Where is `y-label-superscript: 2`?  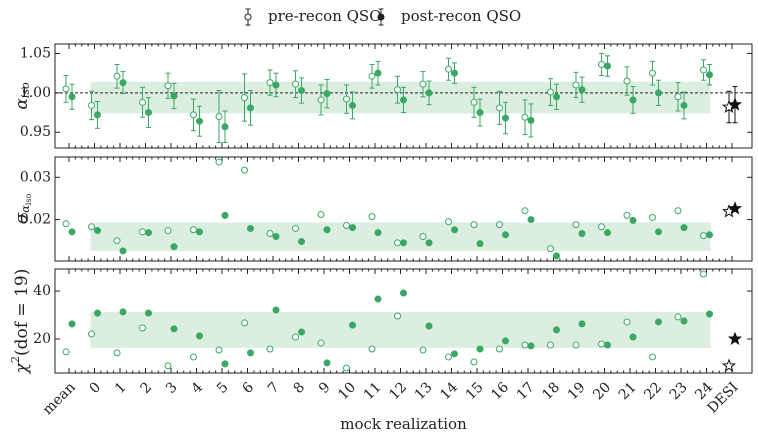 y-label-superscript: 2 is located at coordinates (15, 359).